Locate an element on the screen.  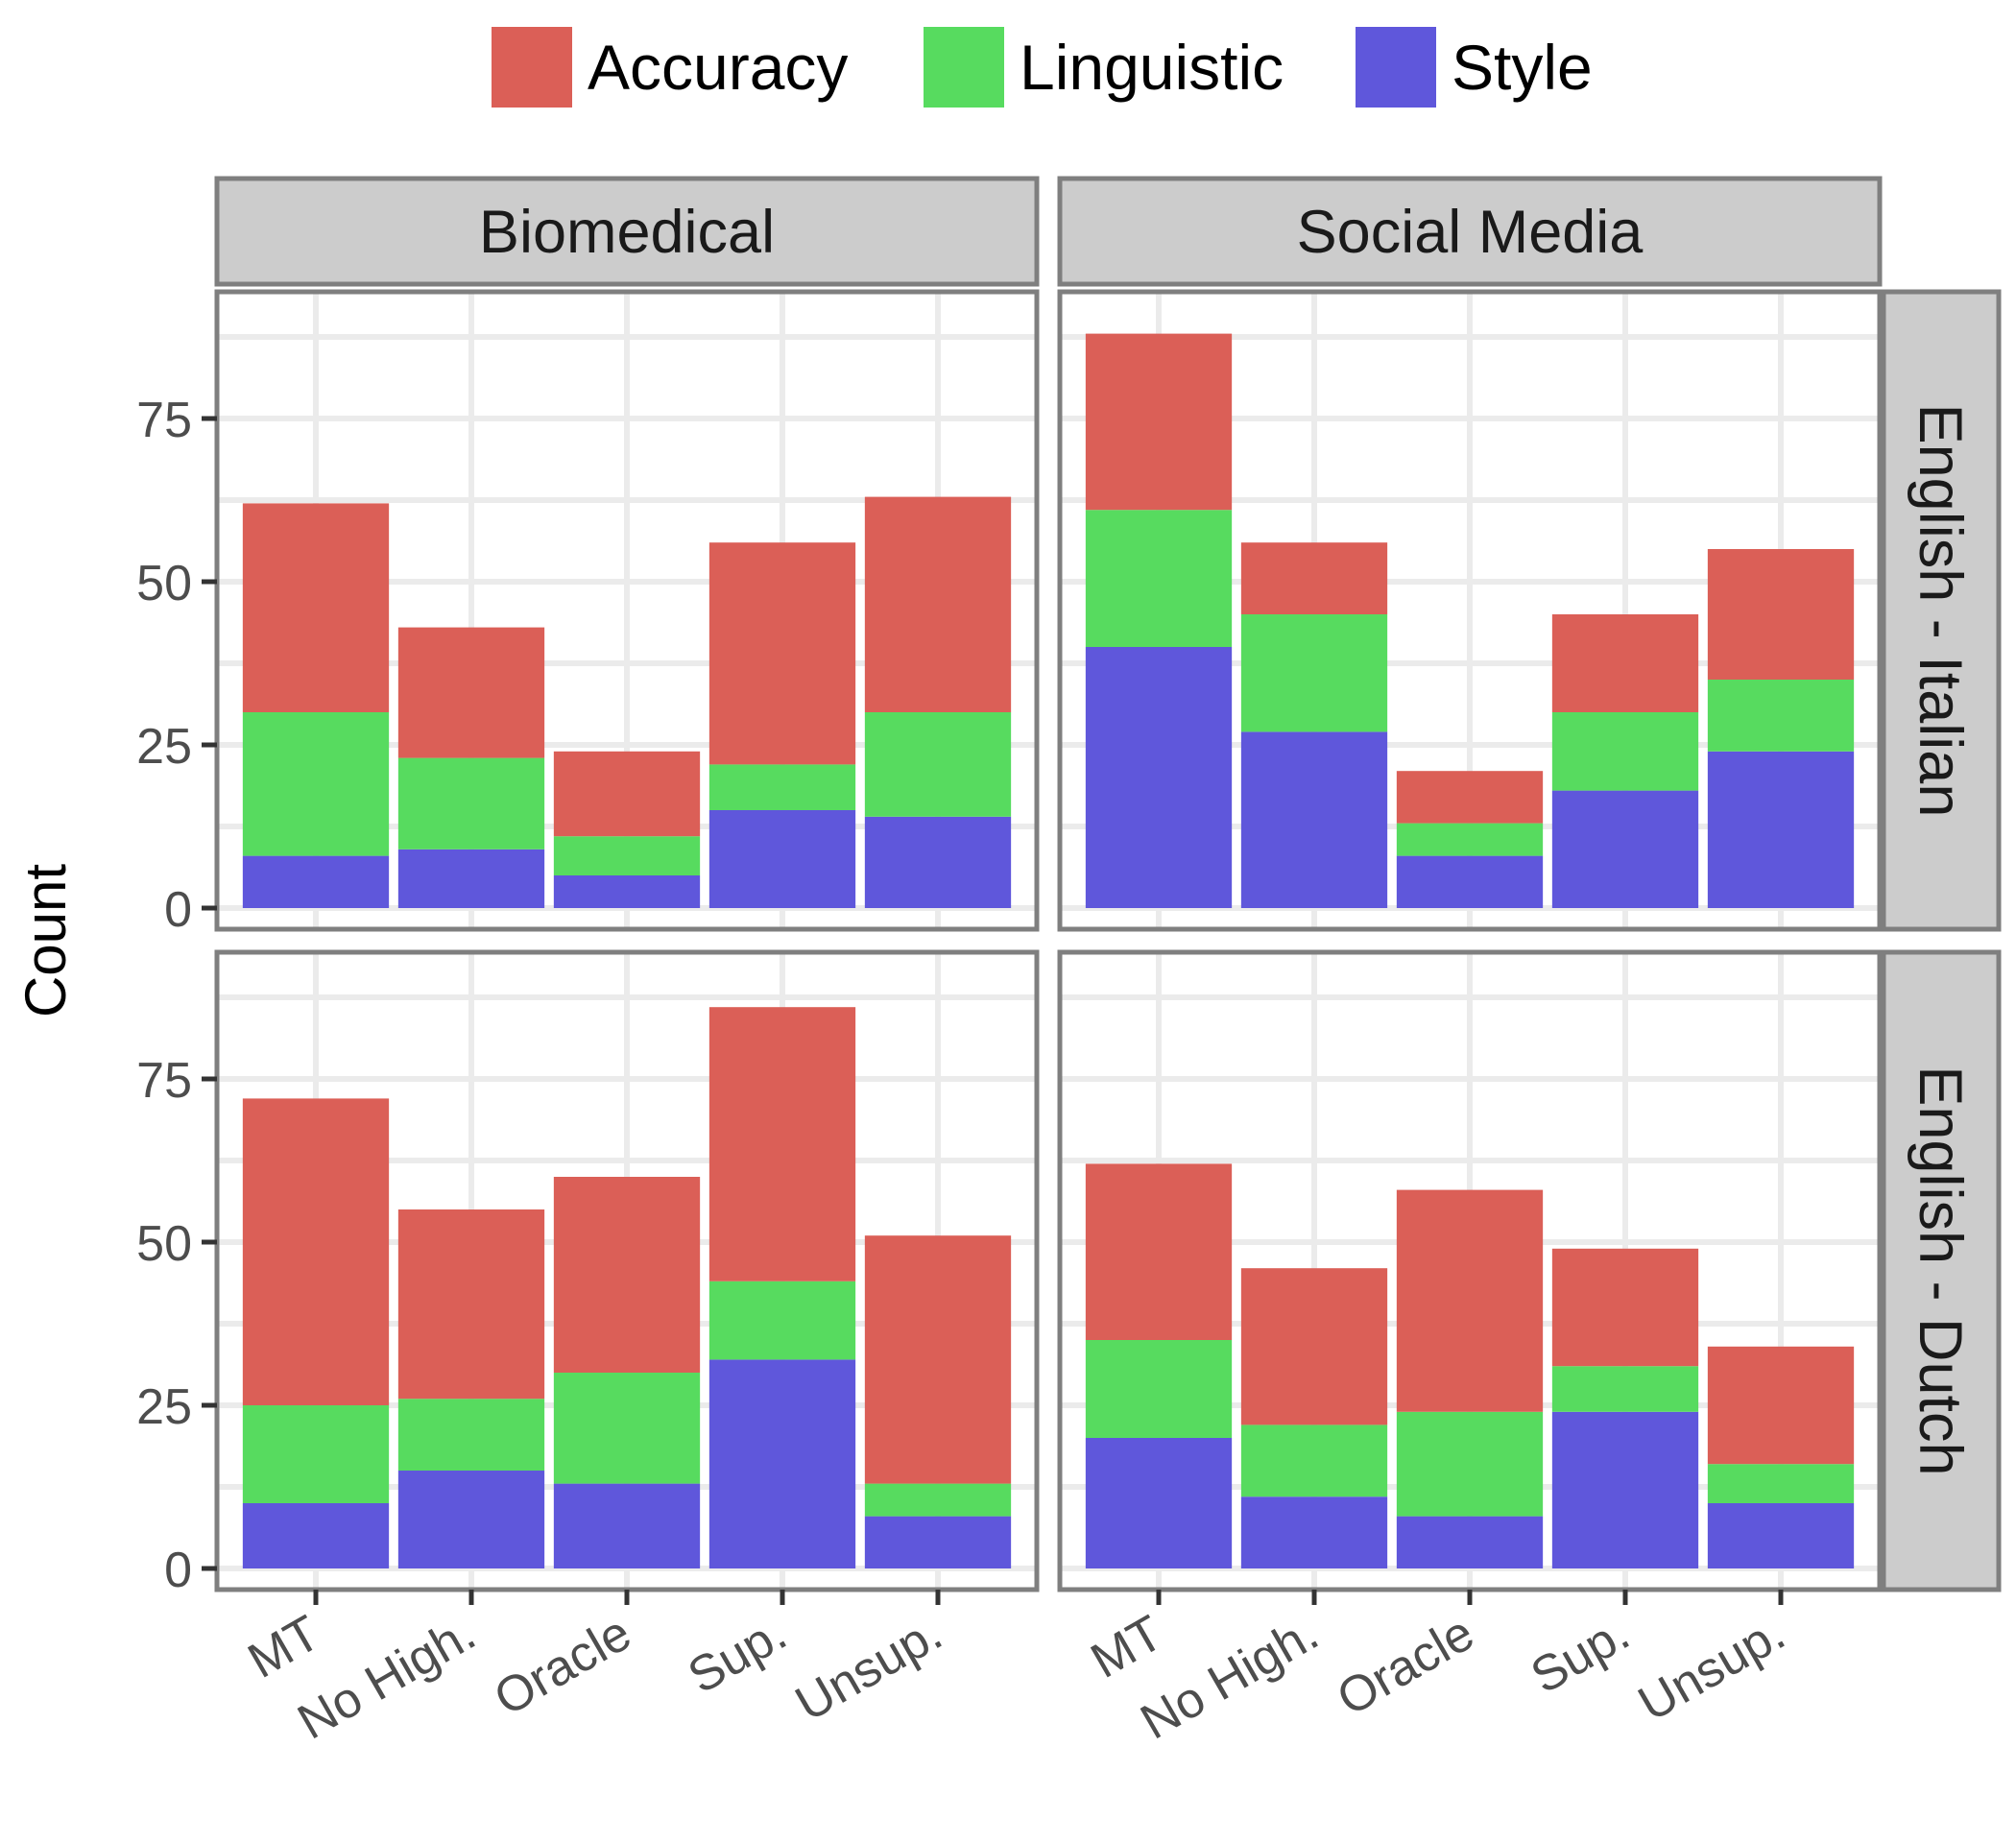
strip-label-biomedical: Biomedical is located at coordinates (627, 232).